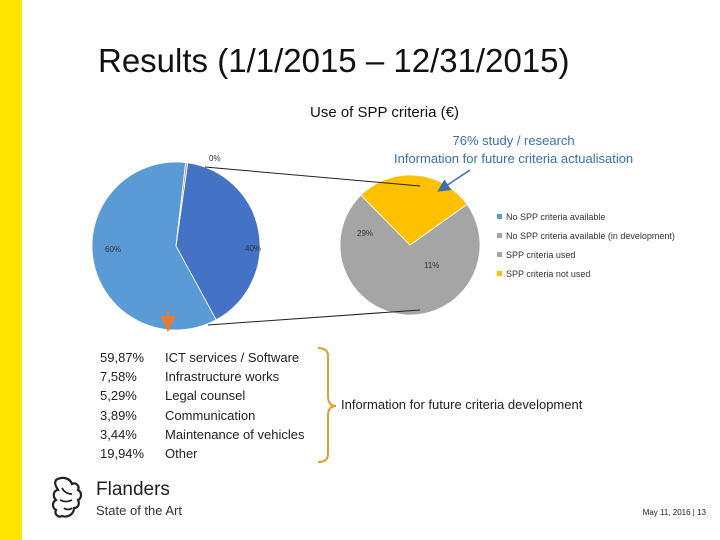 The height and width of the screenshot is (540, 720). I want to click on breakdown-row: 3,44% Maintenance of vehicles, so click(202, 434).